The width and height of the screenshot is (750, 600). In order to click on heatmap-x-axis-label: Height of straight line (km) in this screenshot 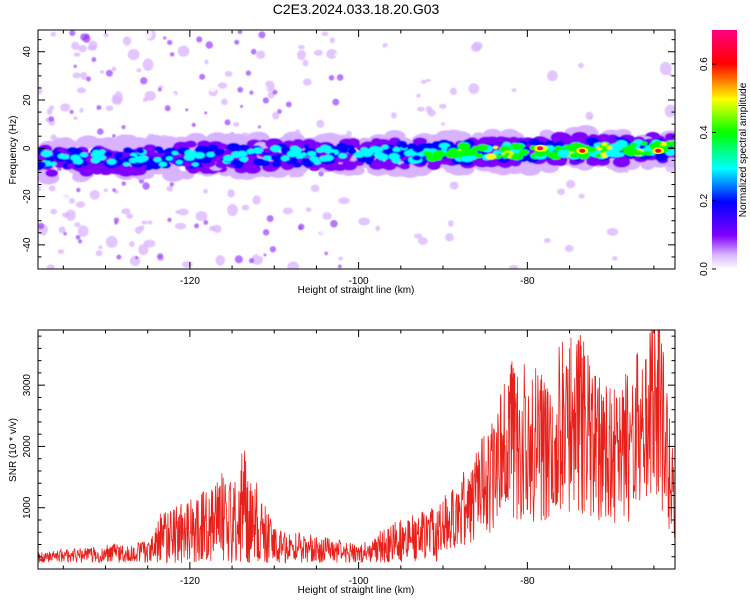, I will do `click(356, 290)`.